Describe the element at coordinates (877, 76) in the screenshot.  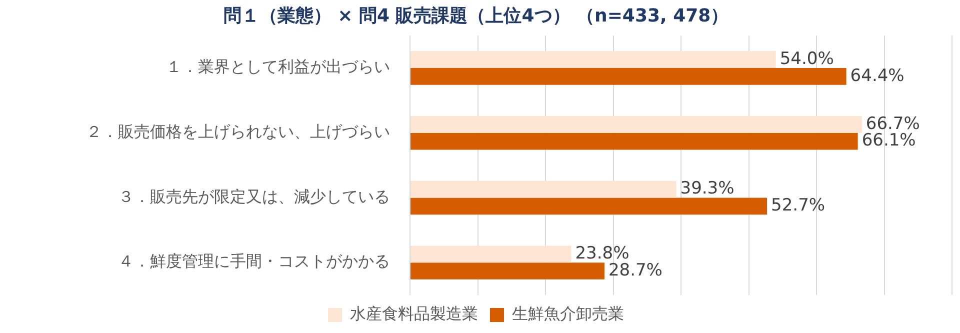
I see `data-label: 64.4%` at that location.